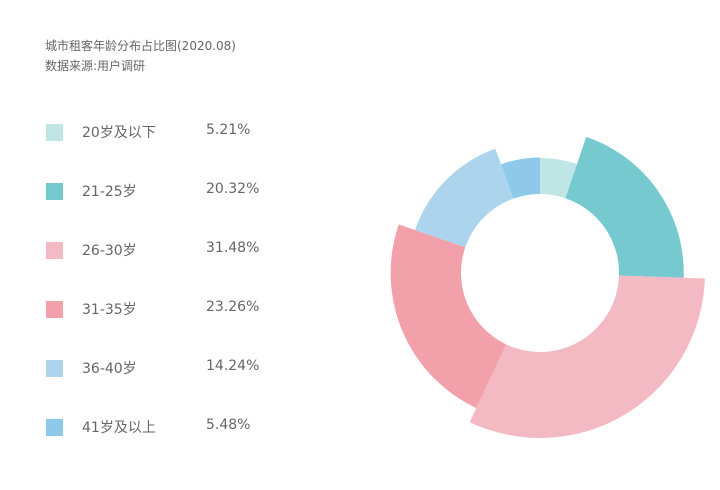 The width and height of the screenshot is (720, 490). Describe the element at coordinates (140, 56) in the screenshot. I see `chart-header: 城市租客年龄分布占比图(2020.08) 数据来源:用户调研` at that location.